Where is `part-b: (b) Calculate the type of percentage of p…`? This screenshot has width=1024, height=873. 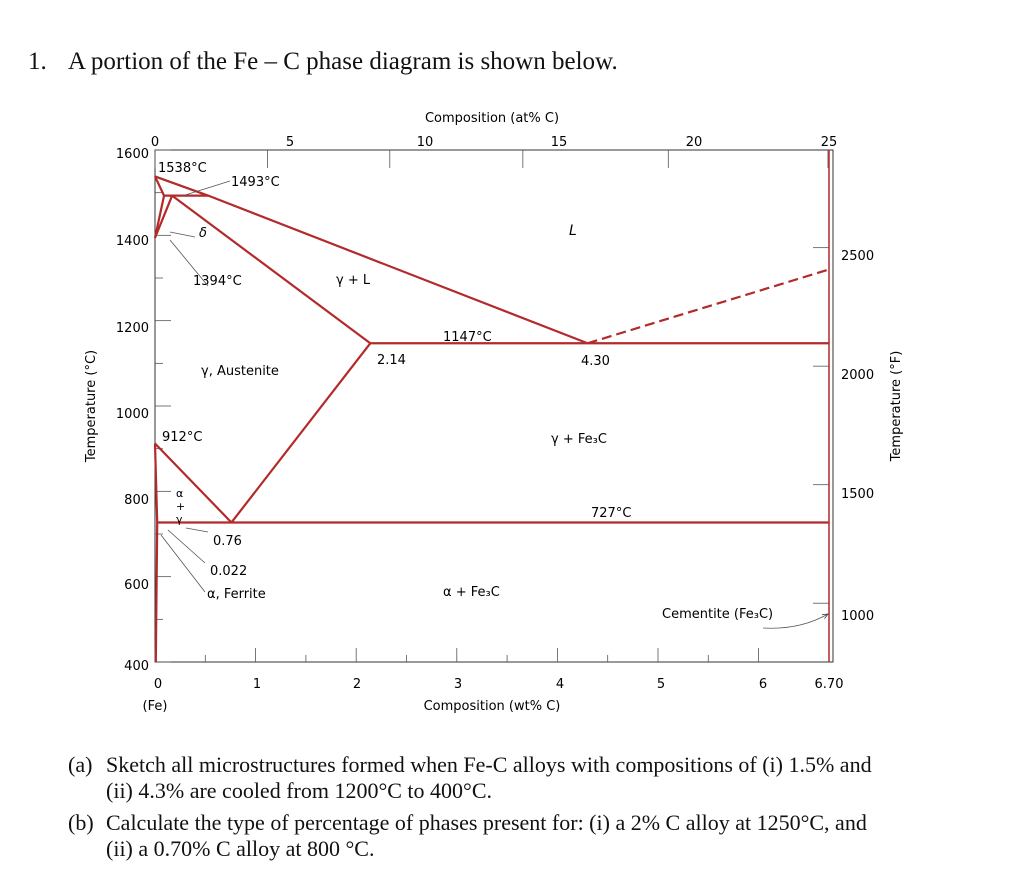 part-b: (b) Calculate the type of percentage of p… is located at coordinates (533, 836).